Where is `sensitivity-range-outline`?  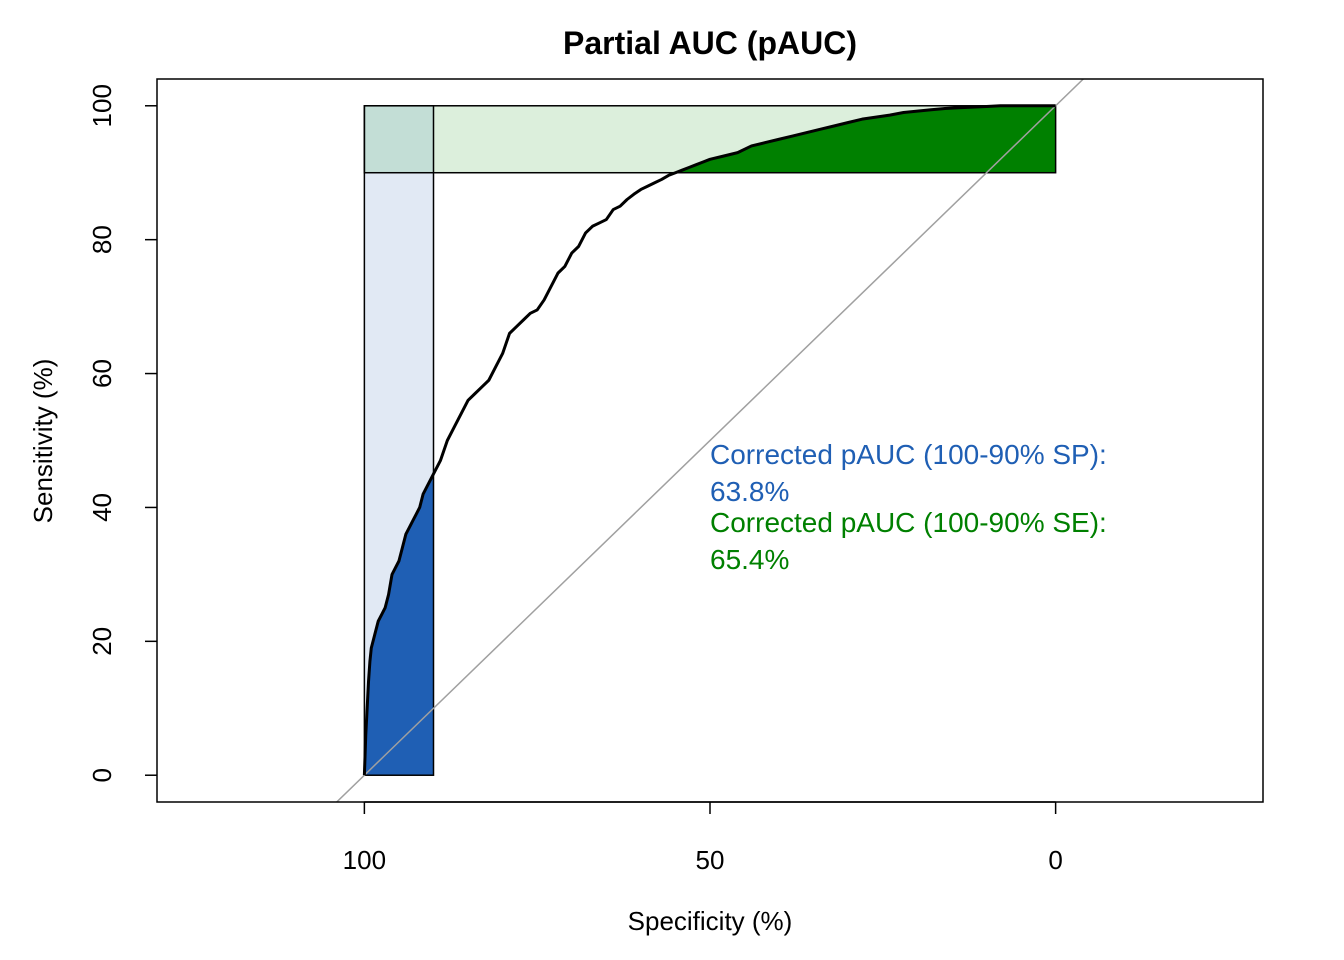
sensitivity-range-outline is located at coordinates (710, 139).